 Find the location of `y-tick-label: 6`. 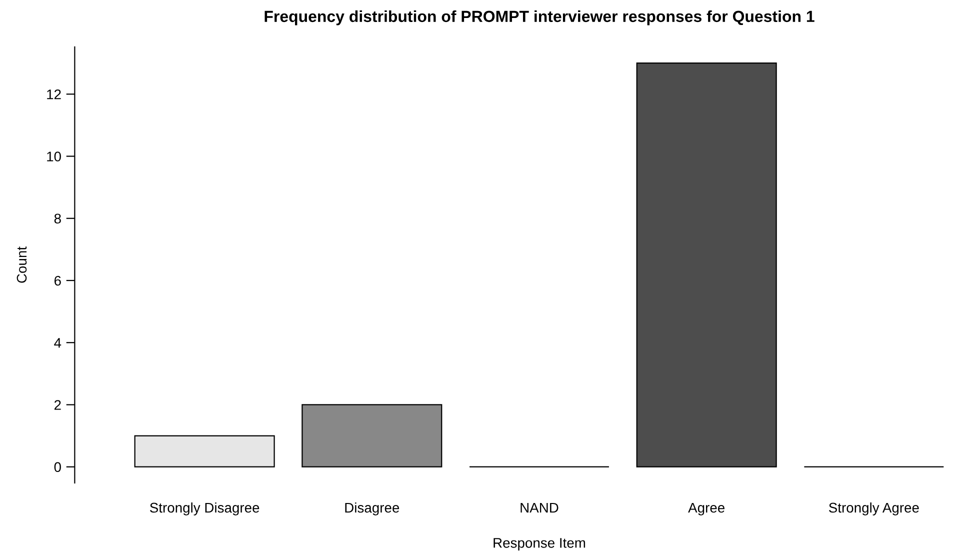

y-tick-label: 6 is located at coordinates (57, 281).